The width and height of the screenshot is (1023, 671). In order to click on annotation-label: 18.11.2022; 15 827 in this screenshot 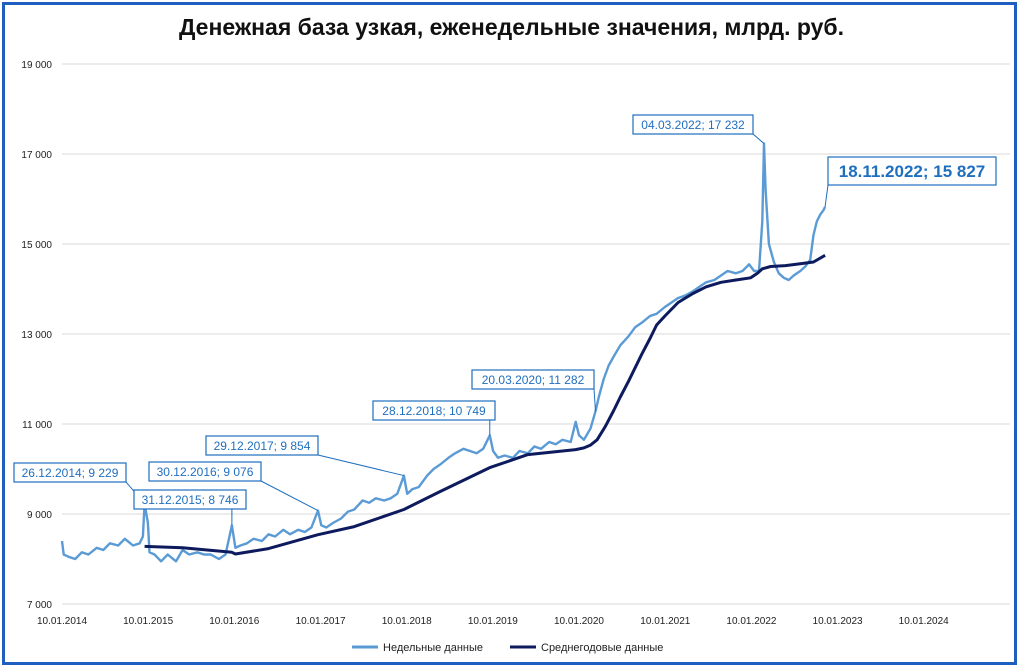, I will do `click(912, 171)`.